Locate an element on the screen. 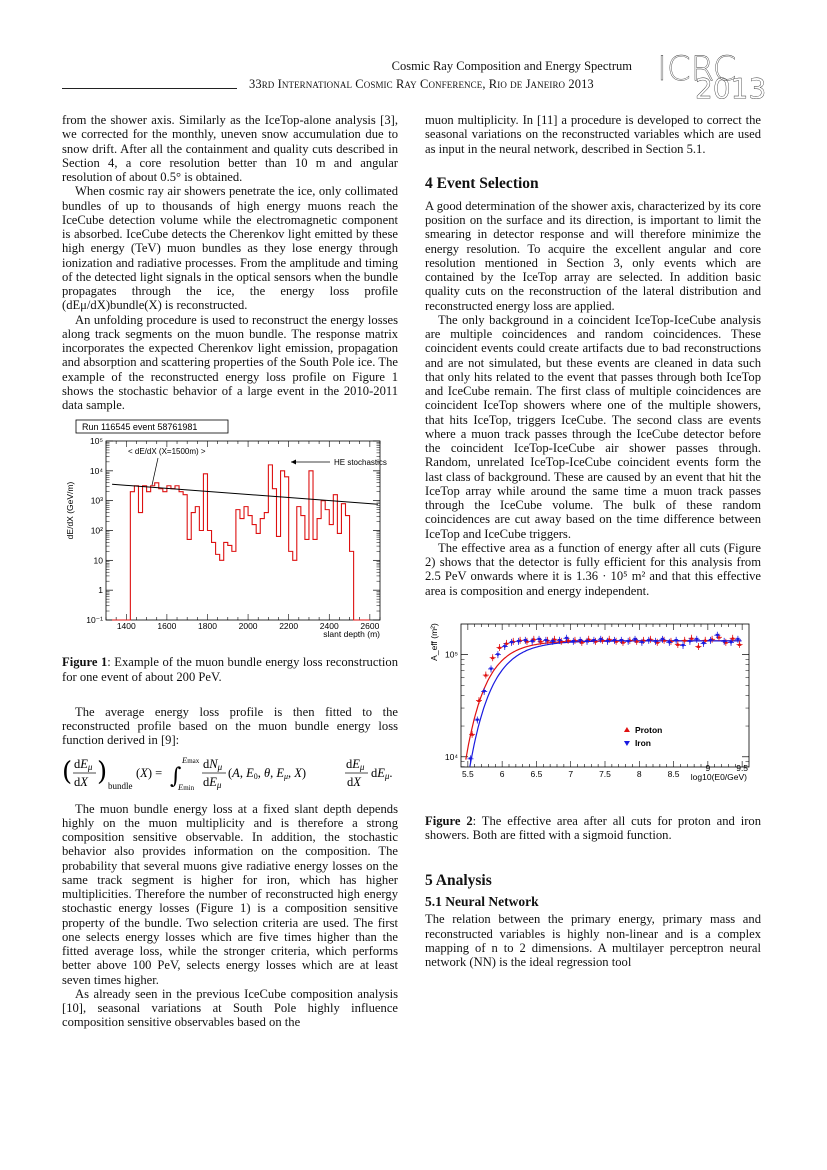 Image resolution: width=827 pixels, height=1170 pixels. svg-text: bundle is located at coordinates (120, 786).